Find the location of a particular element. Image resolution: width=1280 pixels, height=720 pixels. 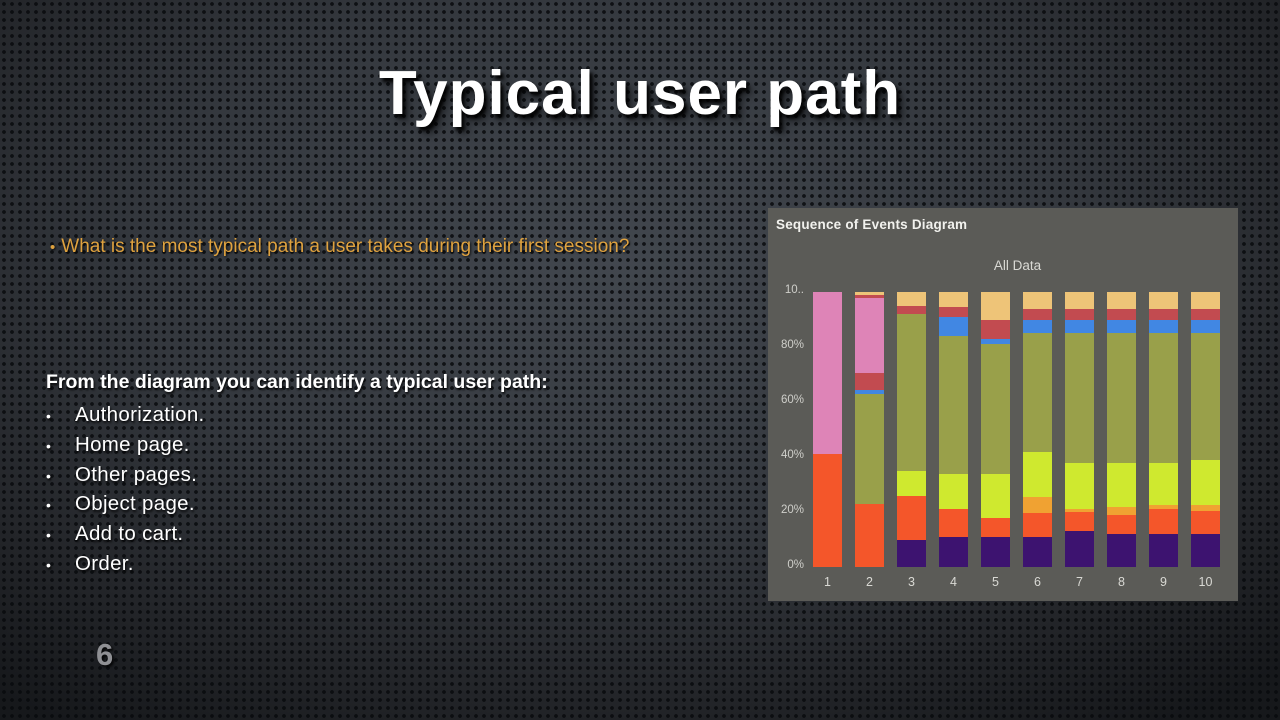

list-item: • Add to cart. is located at coordinates (376, 535).